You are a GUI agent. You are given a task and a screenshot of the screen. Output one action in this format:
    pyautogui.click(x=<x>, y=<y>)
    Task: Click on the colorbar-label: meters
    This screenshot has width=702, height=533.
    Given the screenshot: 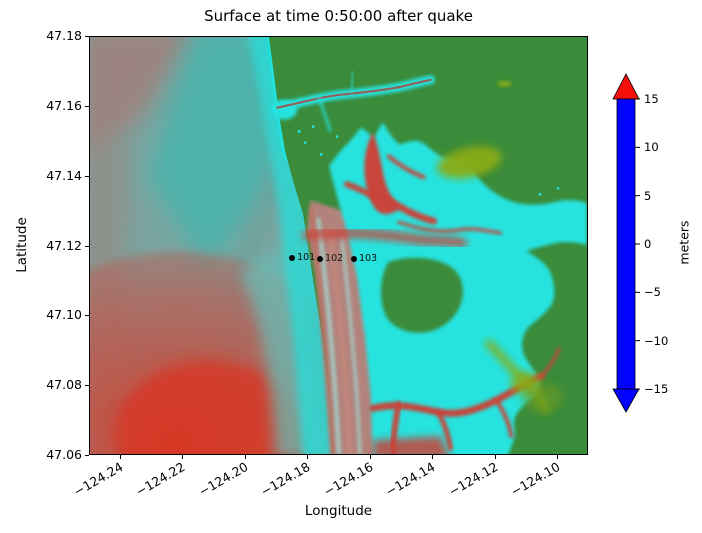 What is the action you would take?
    pyautogui.click(x=684, y=242)
    